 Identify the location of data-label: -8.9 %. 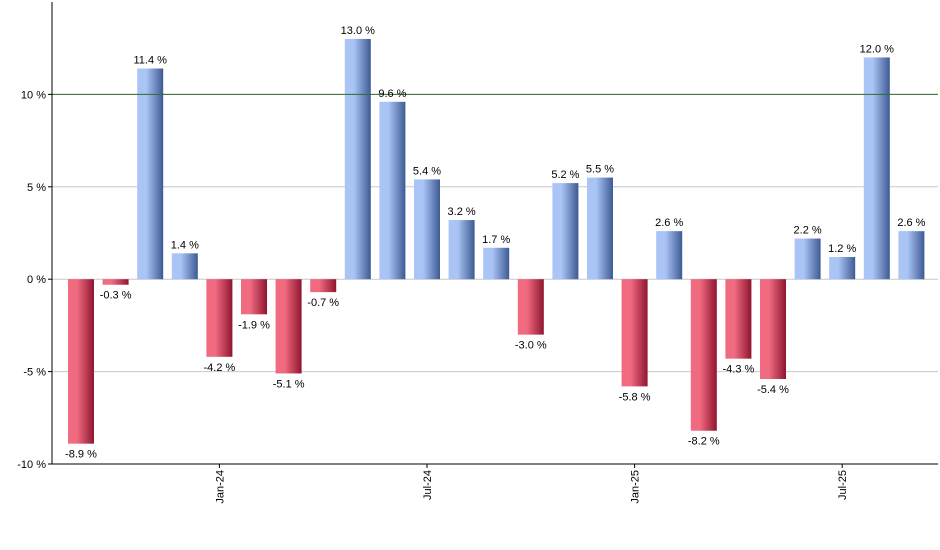
(81, 455).